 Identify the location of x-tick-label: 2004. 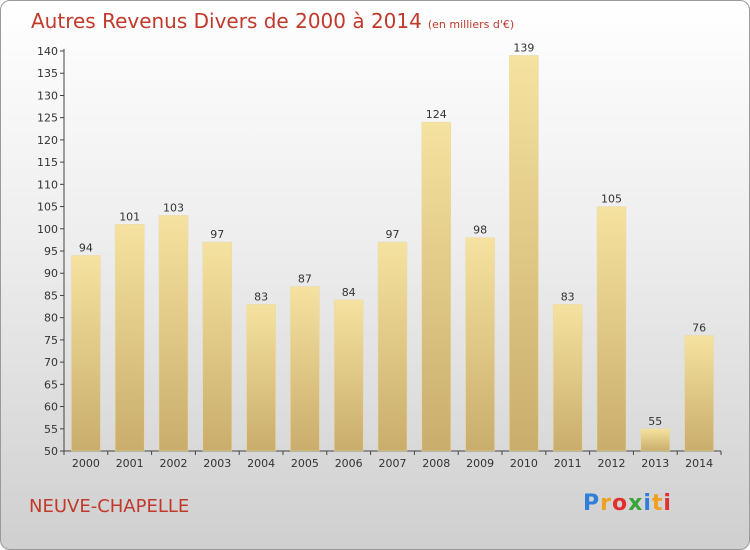
(261, 463).